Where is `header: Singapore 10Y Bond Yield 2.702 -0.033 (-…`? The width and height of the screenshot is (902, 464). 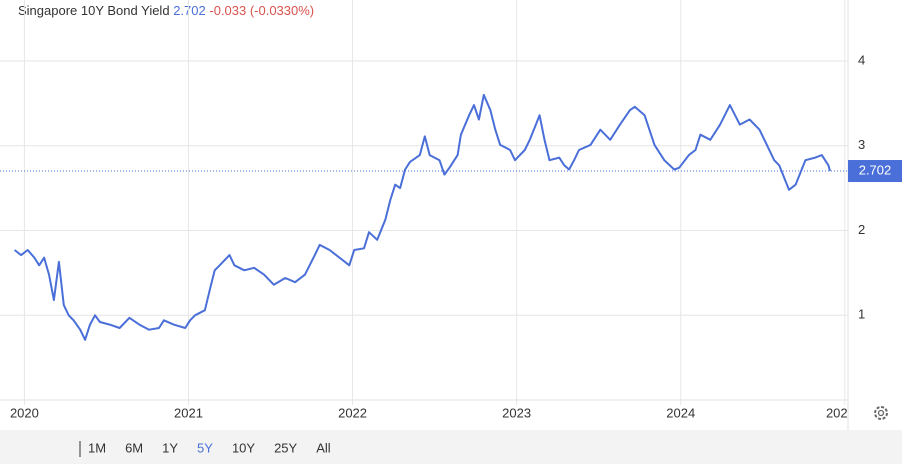
header: Singapore 10Y Bond Yield 2.702 -0.033 (-… is located at coordinates (166, 10).